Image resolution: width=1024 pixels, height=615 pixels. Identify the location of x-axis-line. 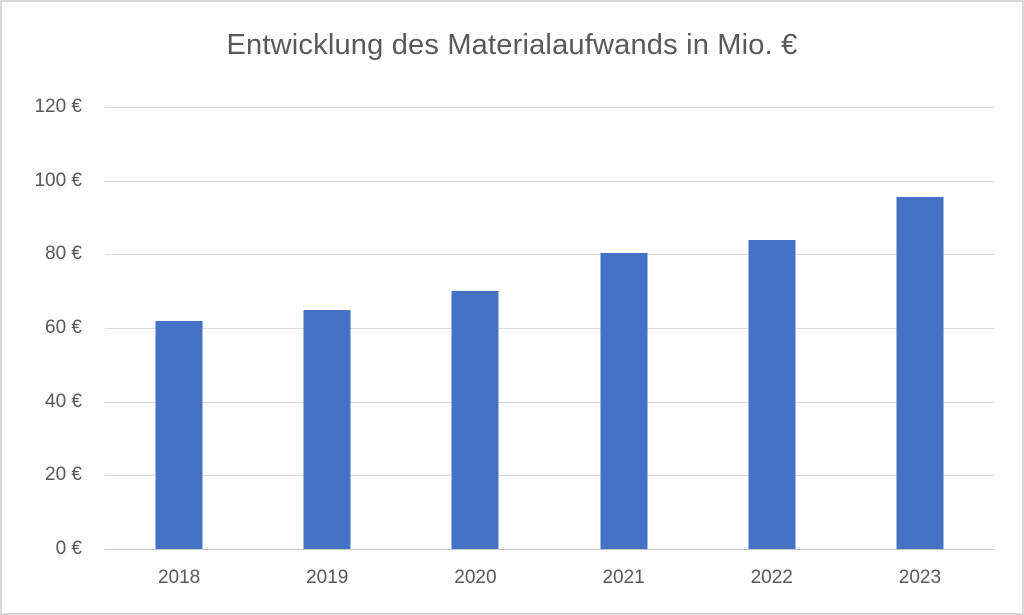
(549, 549).